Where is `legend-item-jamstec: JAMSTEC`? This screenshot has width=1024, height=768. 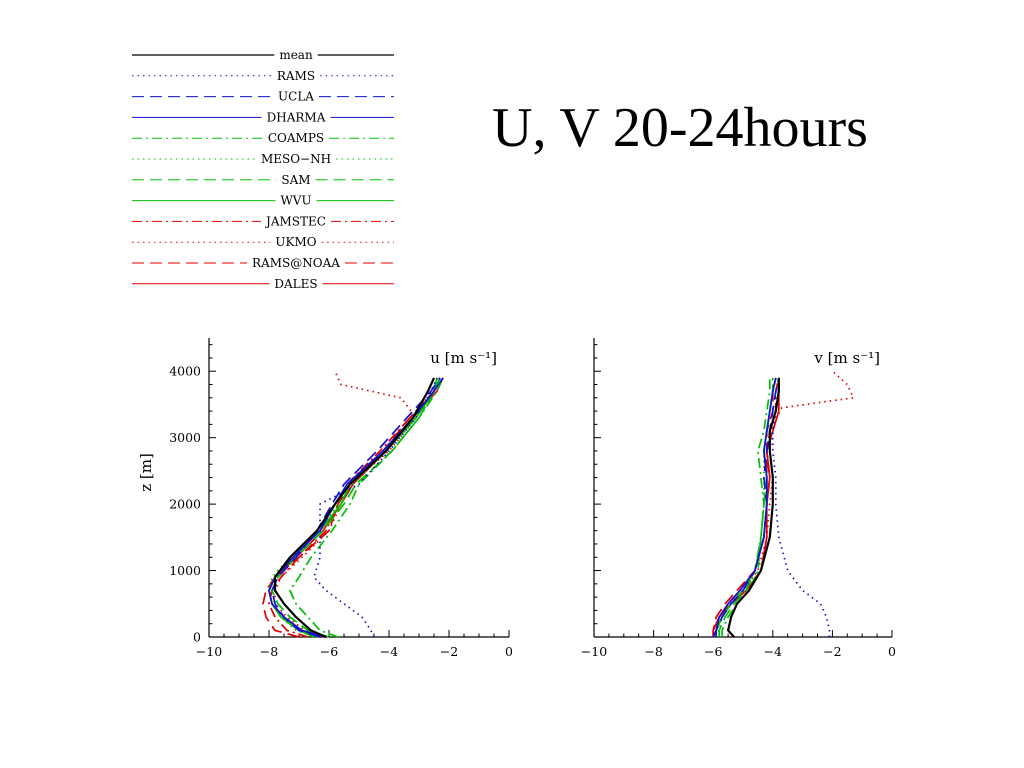
legend-item-jamstec: JAMSTEC is located at coordinates (263, 221).